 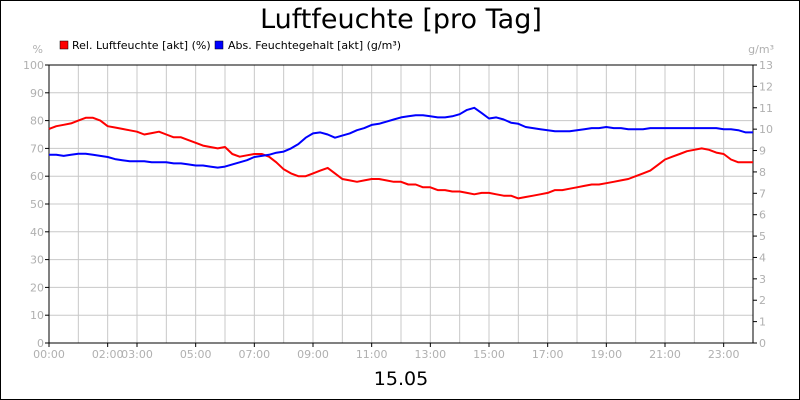 What do you see at coordinates (766, 108) in the screenshot?
I see `right-tick-label: 11` at bounding box center [766, 108].